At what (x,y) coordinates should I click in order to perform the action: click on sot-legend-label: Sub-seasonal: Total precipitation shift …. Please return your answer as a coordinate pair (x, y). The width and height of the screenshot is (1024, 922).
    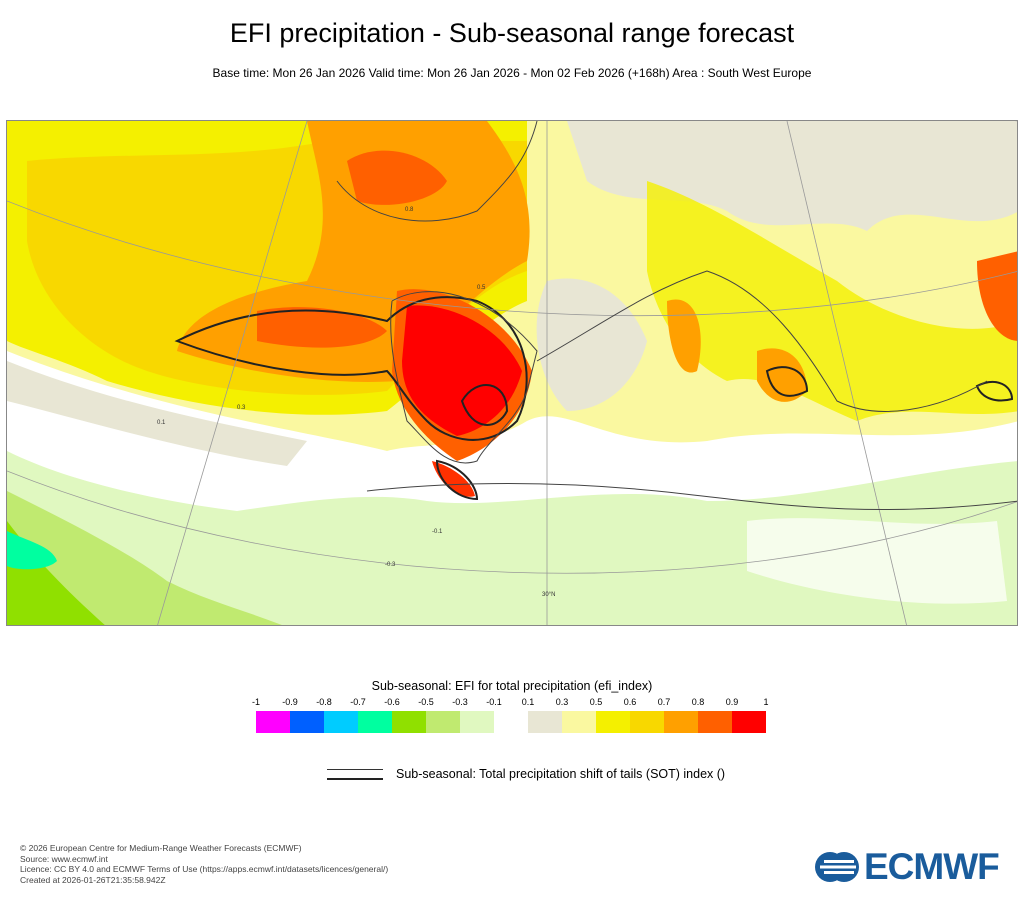
    Looking at the image, I should click on (561, 774).